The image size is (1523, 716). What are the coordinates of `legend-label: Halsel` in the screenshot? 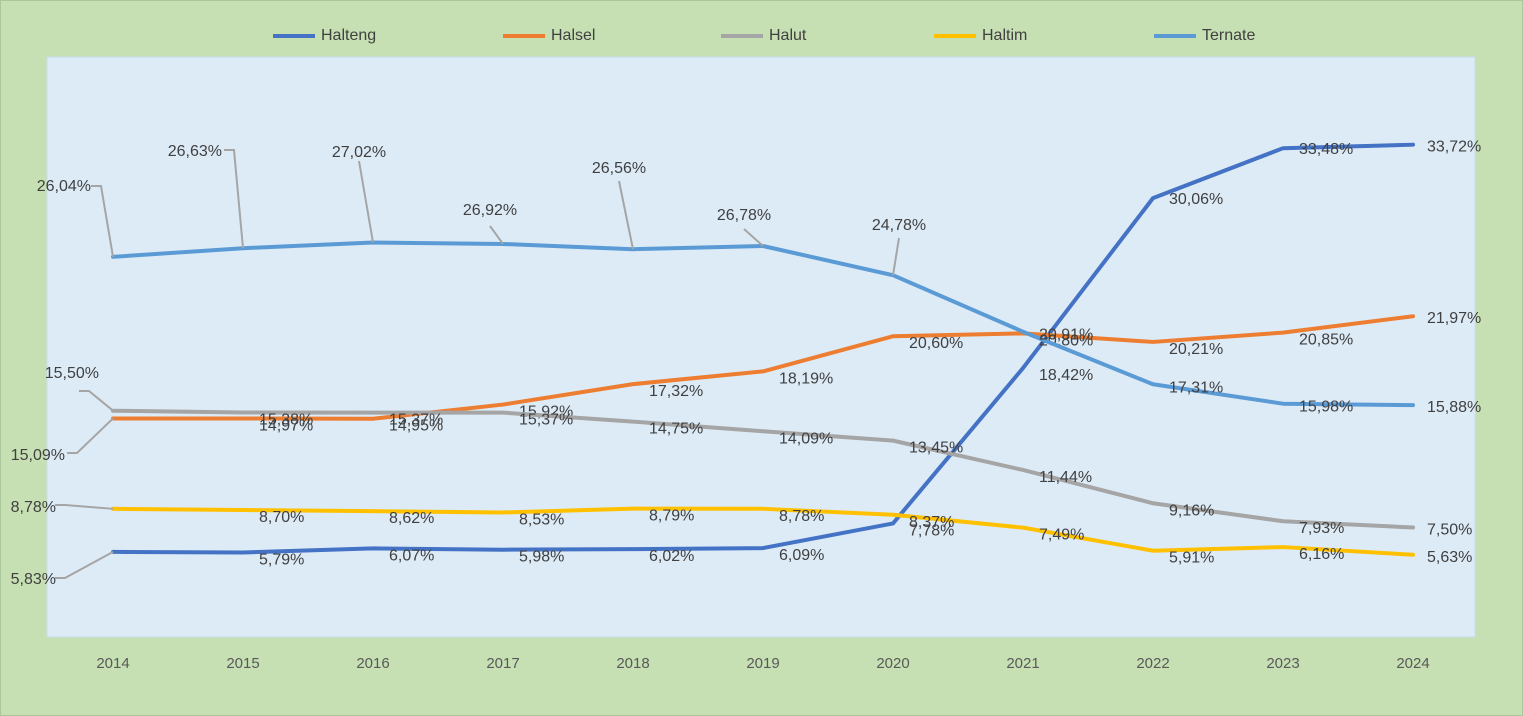 It's located at (573, 35).